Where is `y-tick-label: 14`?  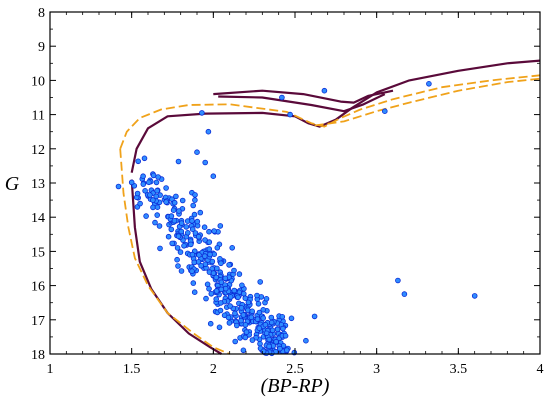 y-tick-label: 14 is located at coordinates (38, 218).